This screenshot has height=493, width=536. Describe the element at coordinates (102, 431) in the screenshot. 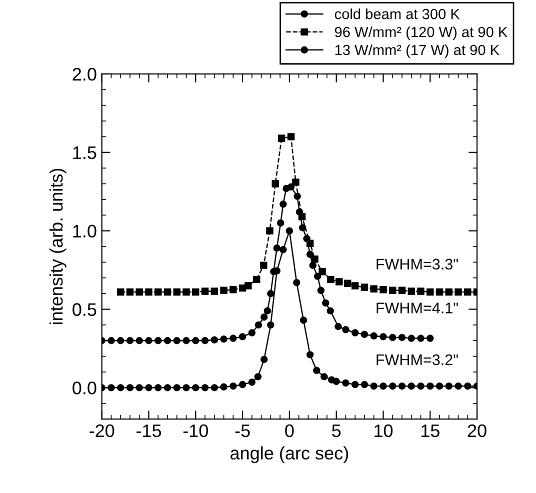

I see `x-tick-label: -20` at that location.